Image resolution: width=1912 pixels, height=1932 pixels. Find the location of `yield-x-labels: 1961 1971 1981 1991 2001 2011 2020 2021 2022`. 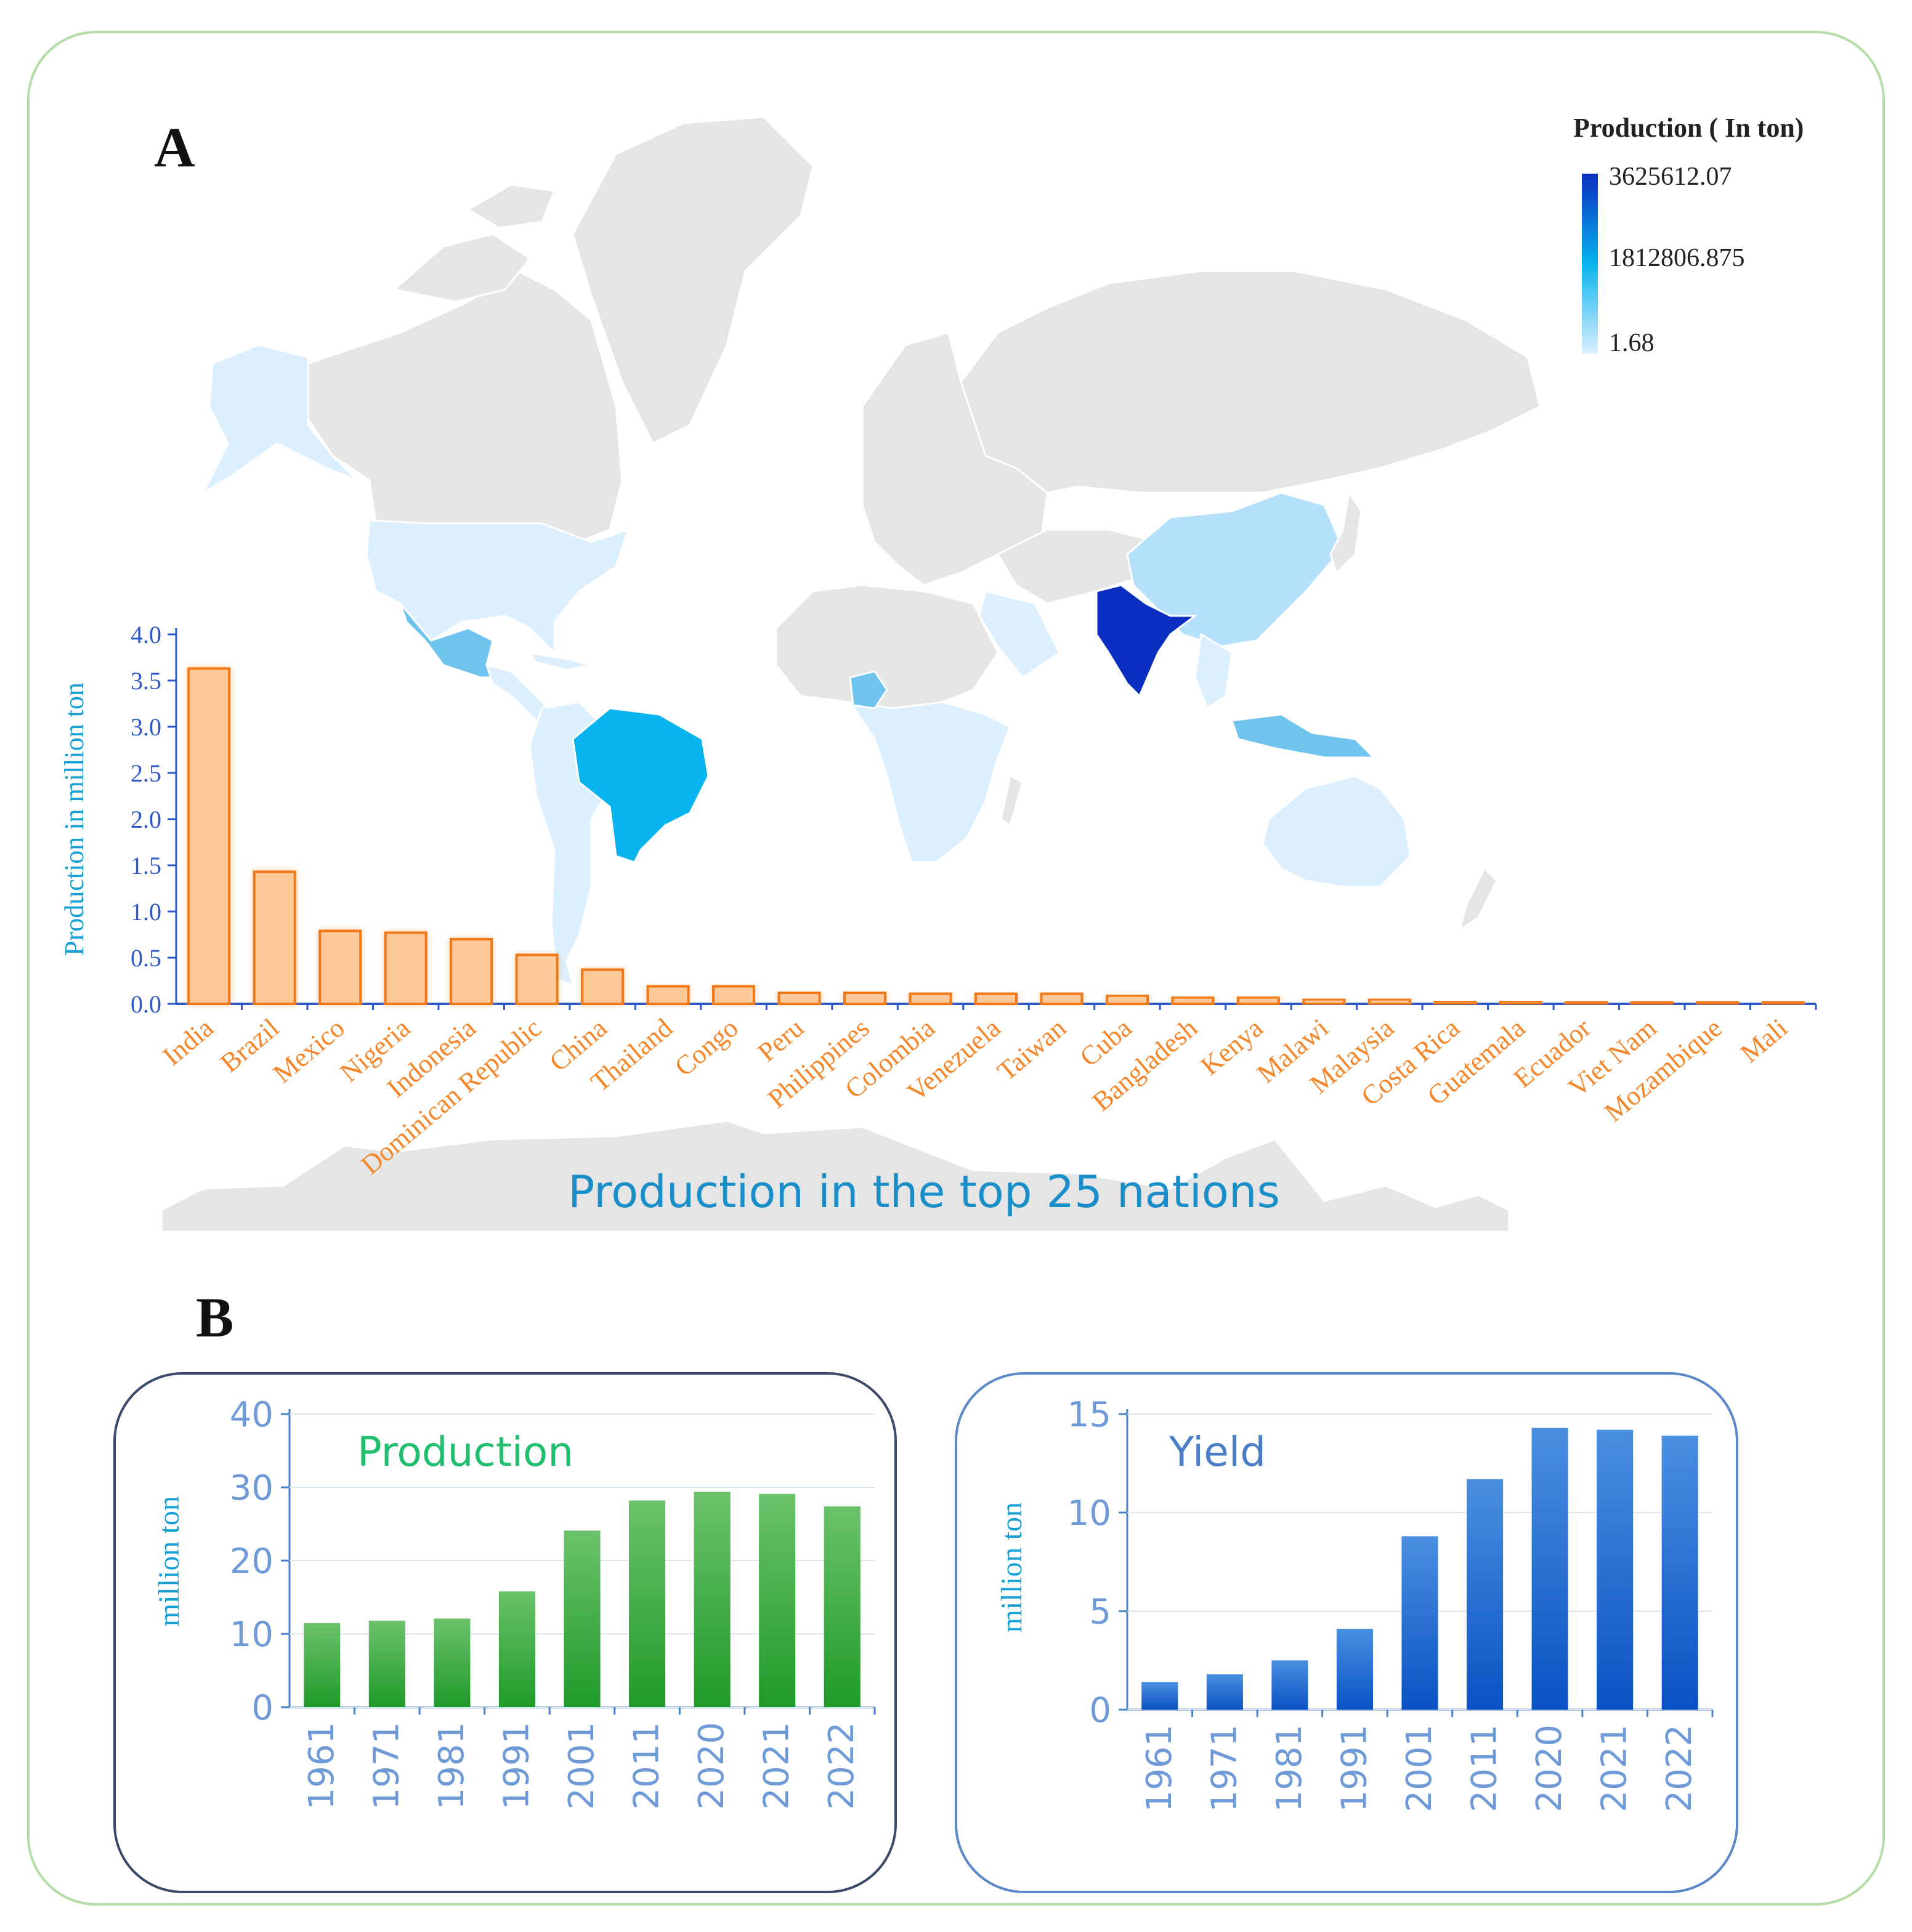

yield-x-labels: 1961 1971 1981 1991 2001 2011 2020 2021 2022 is located at coordinates (1419, 1768).